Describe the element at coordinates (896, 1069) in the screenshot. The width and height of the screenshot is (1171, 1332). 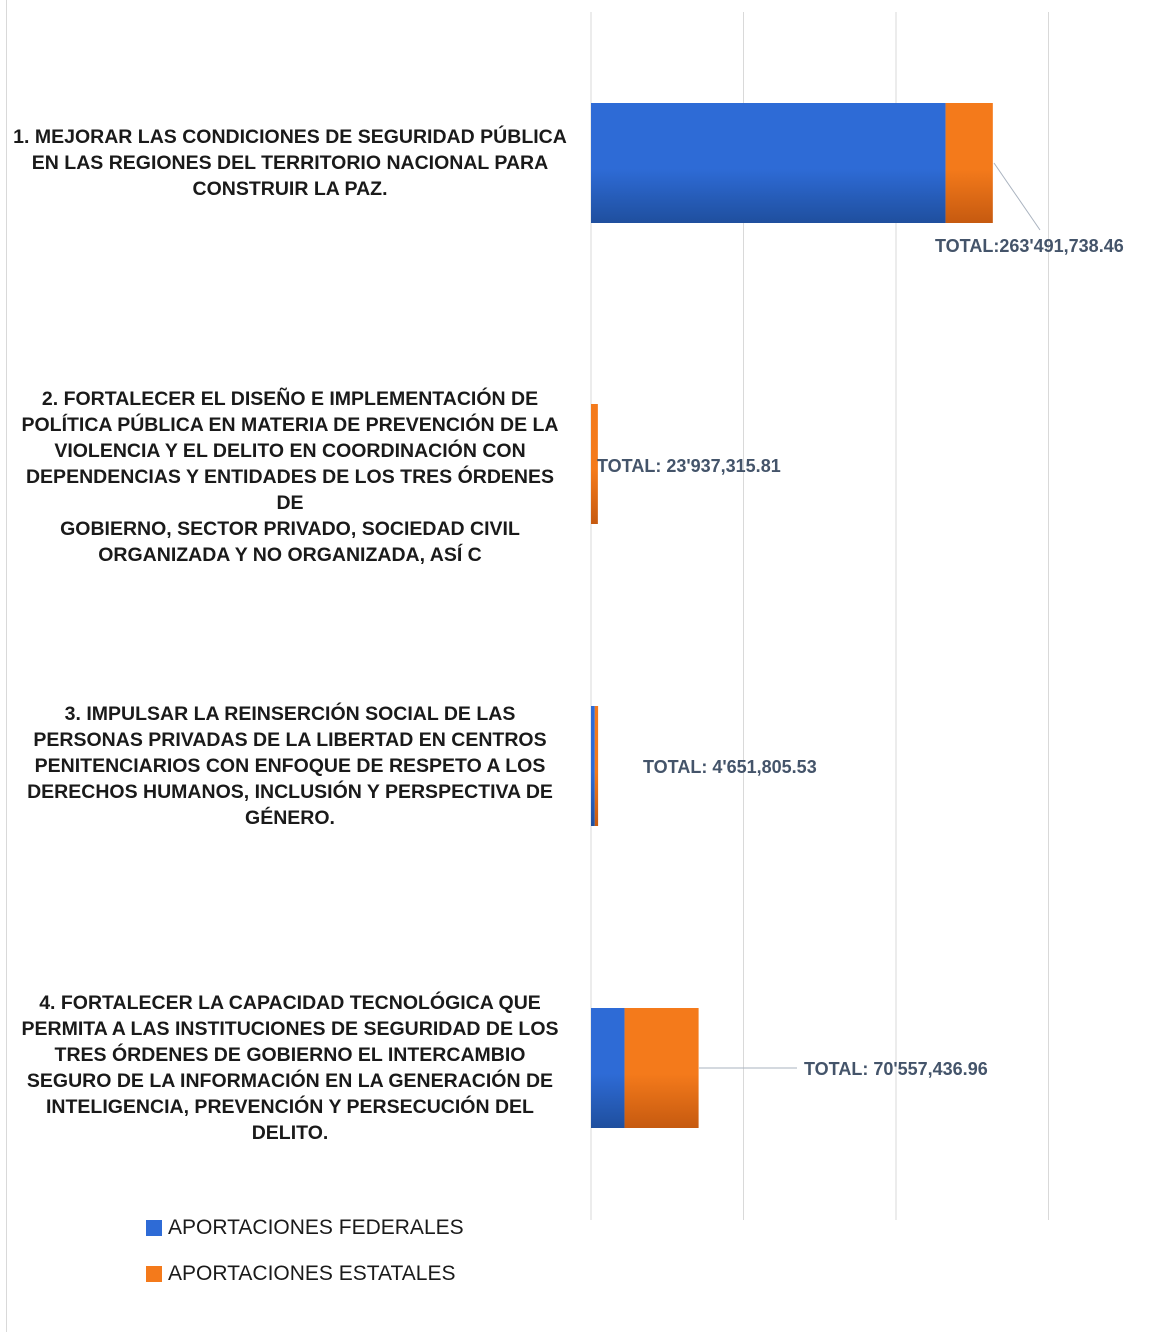
I see `total-label-4: TOTAL: 70'557,436.96` at that location.